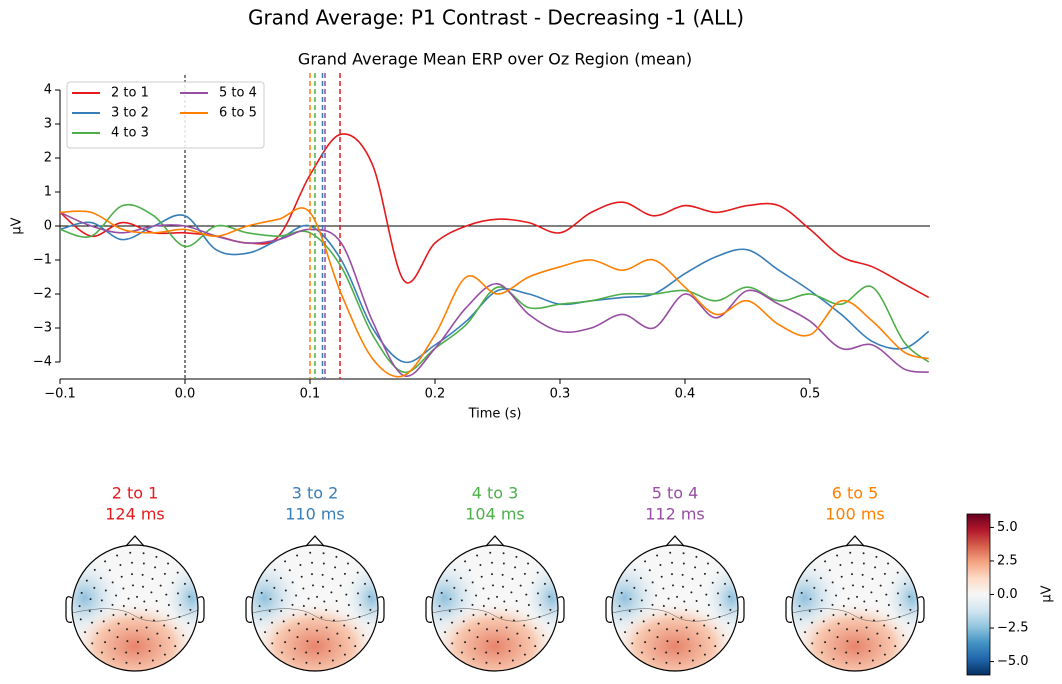 The image size is (1062, 684). Describe the element at coordinates (435, 394) in the screenshot. I see `x-tick-label: 0.2` at that location.